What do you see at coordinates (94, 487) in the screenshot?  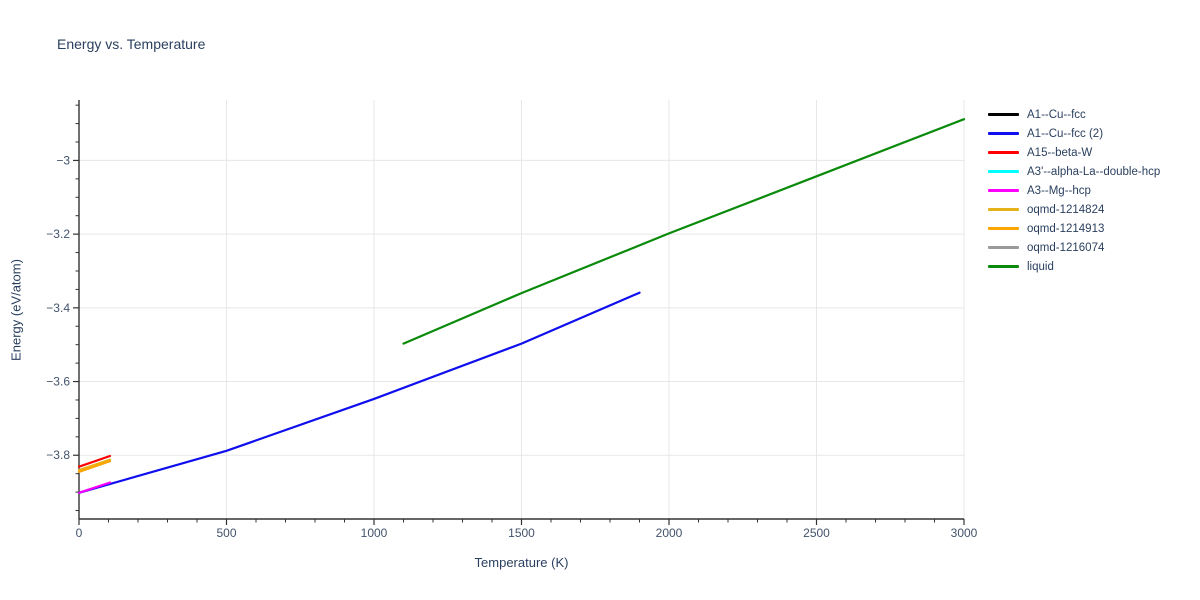 I see `series-line-a3-mg-hcp` at bounding box center [94, 487].